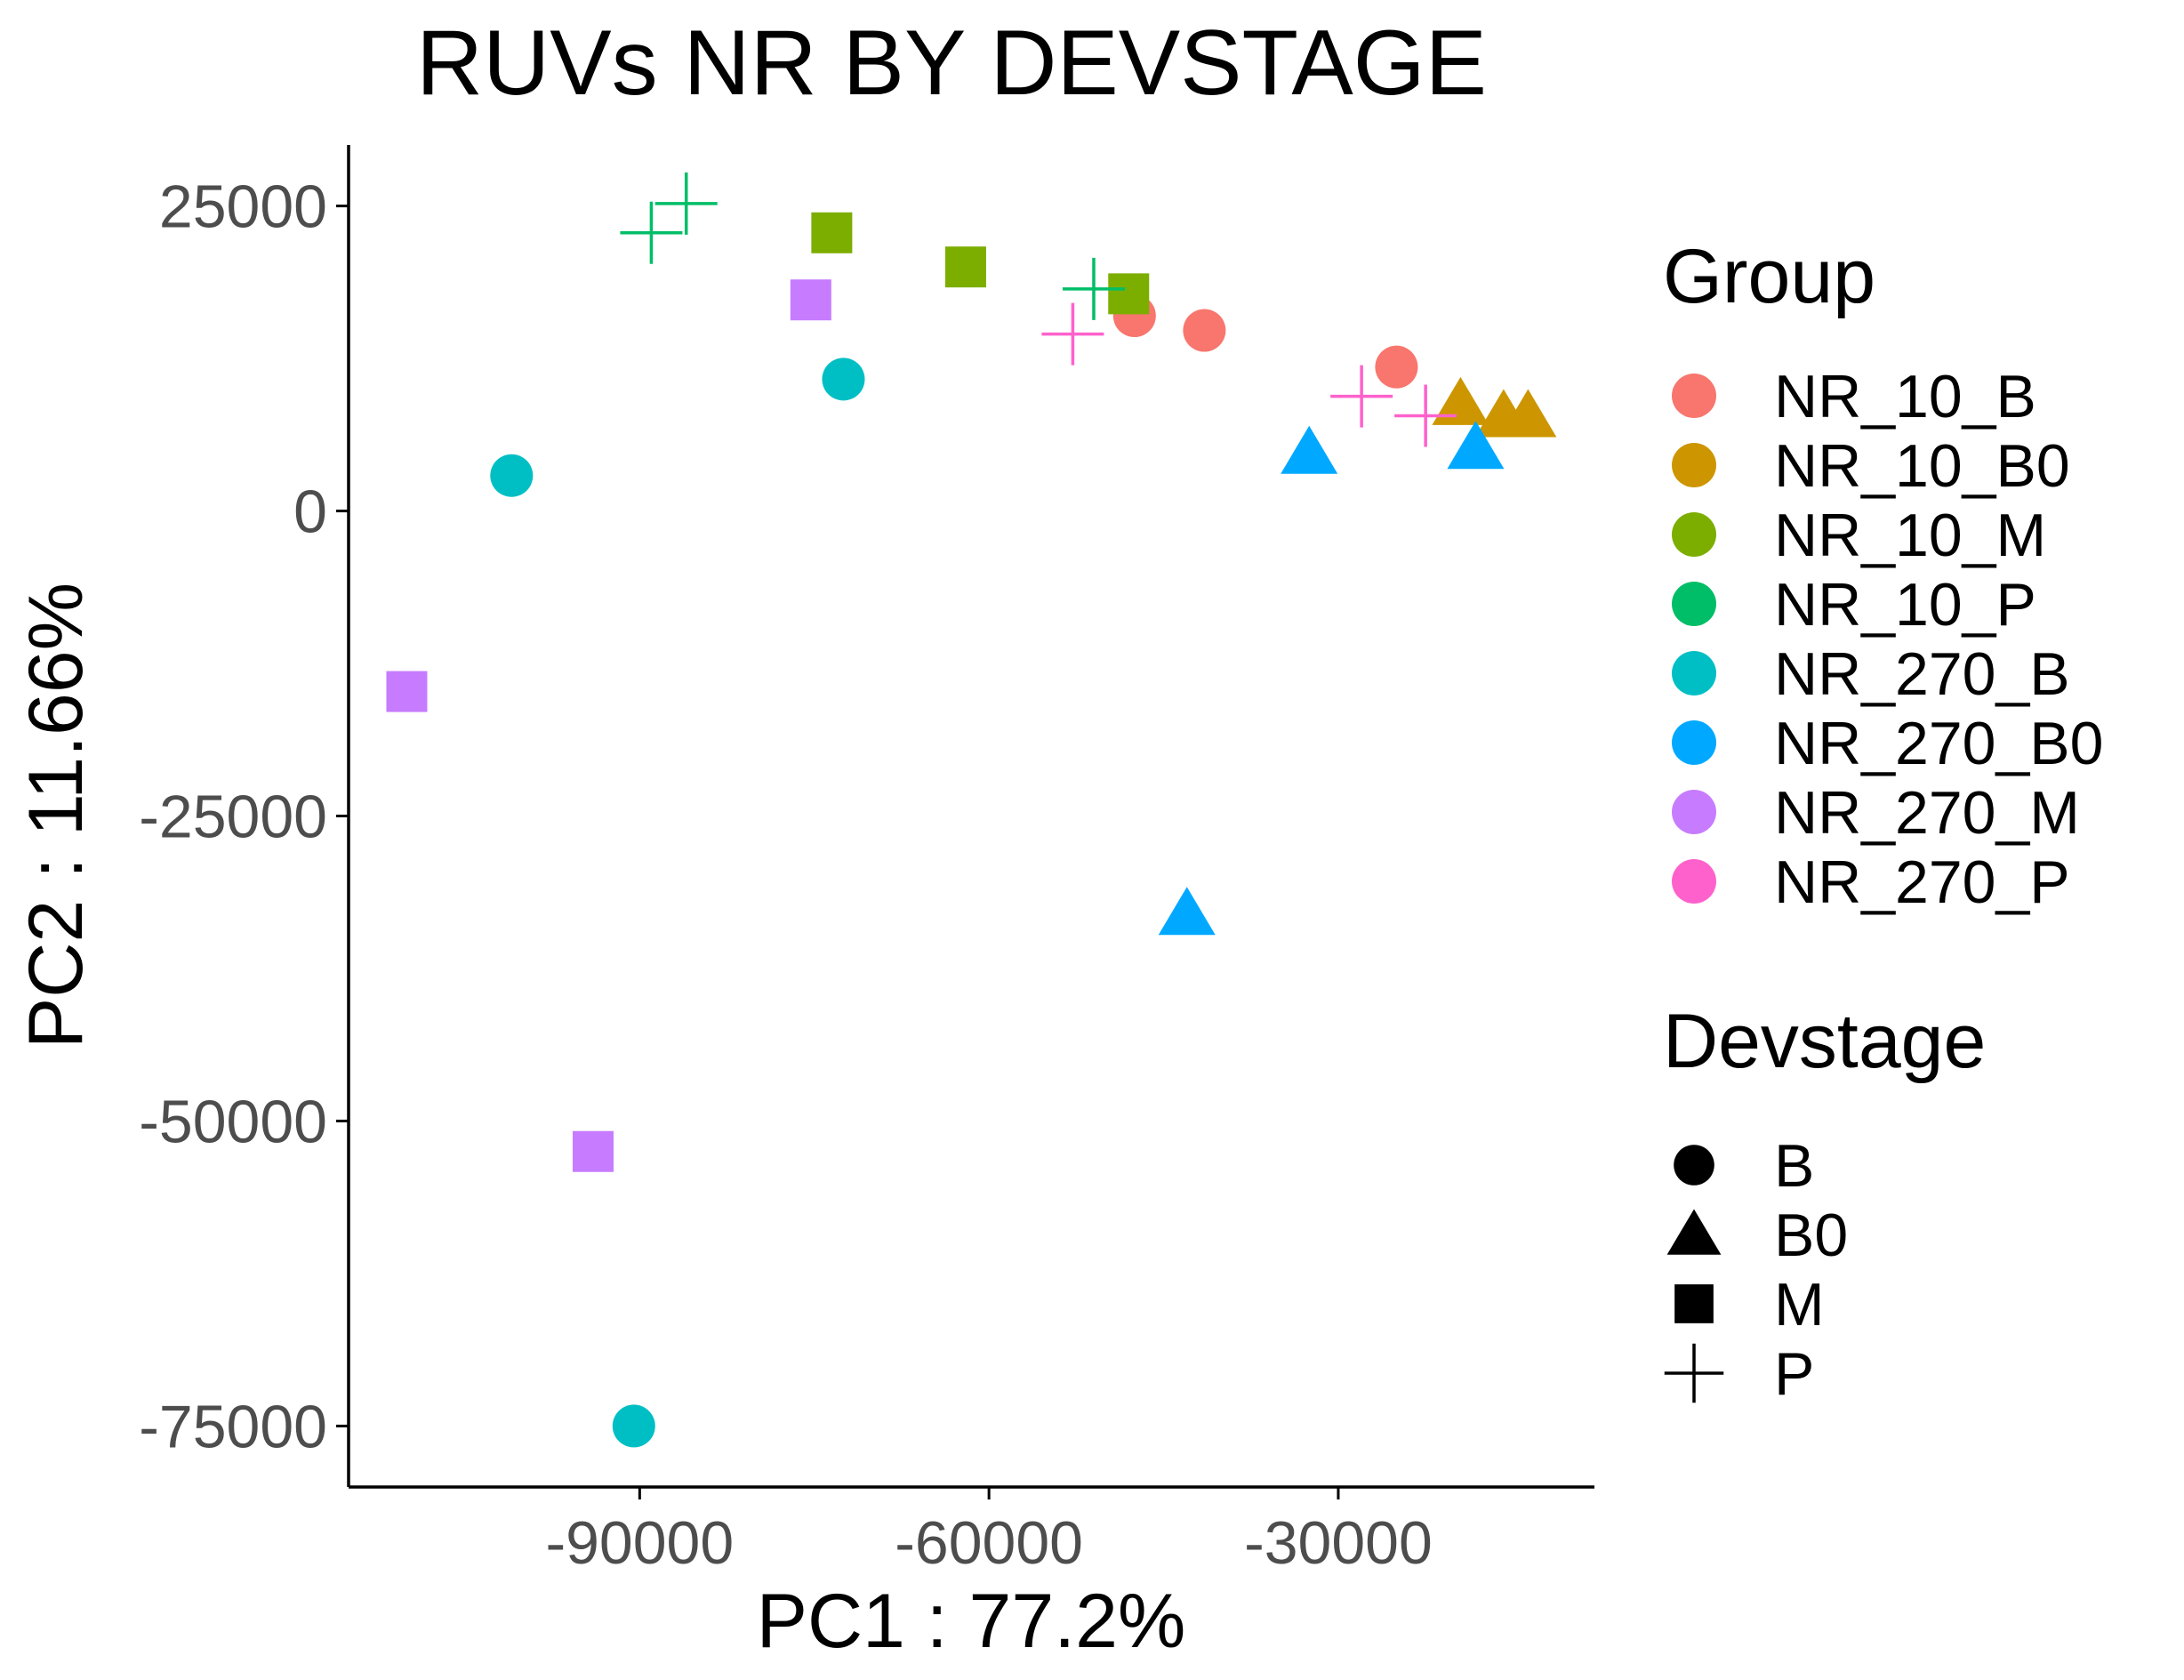 This screenshot has width=2184, height=1680. Describe the element at coordinates (233, 1426) in the screenshot. I see `y-tick-label: -75000` at that location.